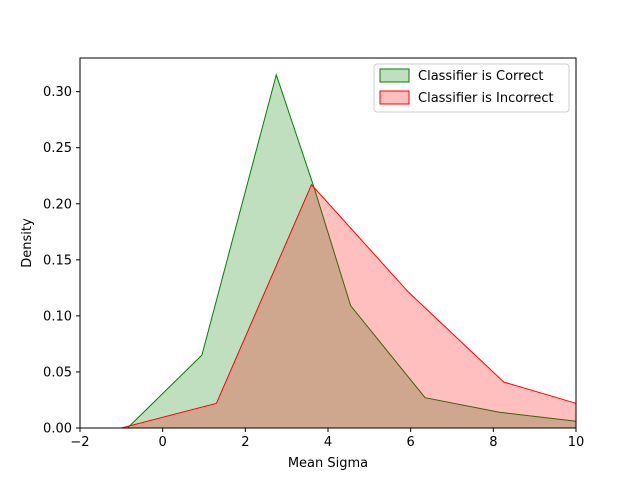 The image size is (640, 480). I want to click on y-axis-label: Density, so click(27, 243).